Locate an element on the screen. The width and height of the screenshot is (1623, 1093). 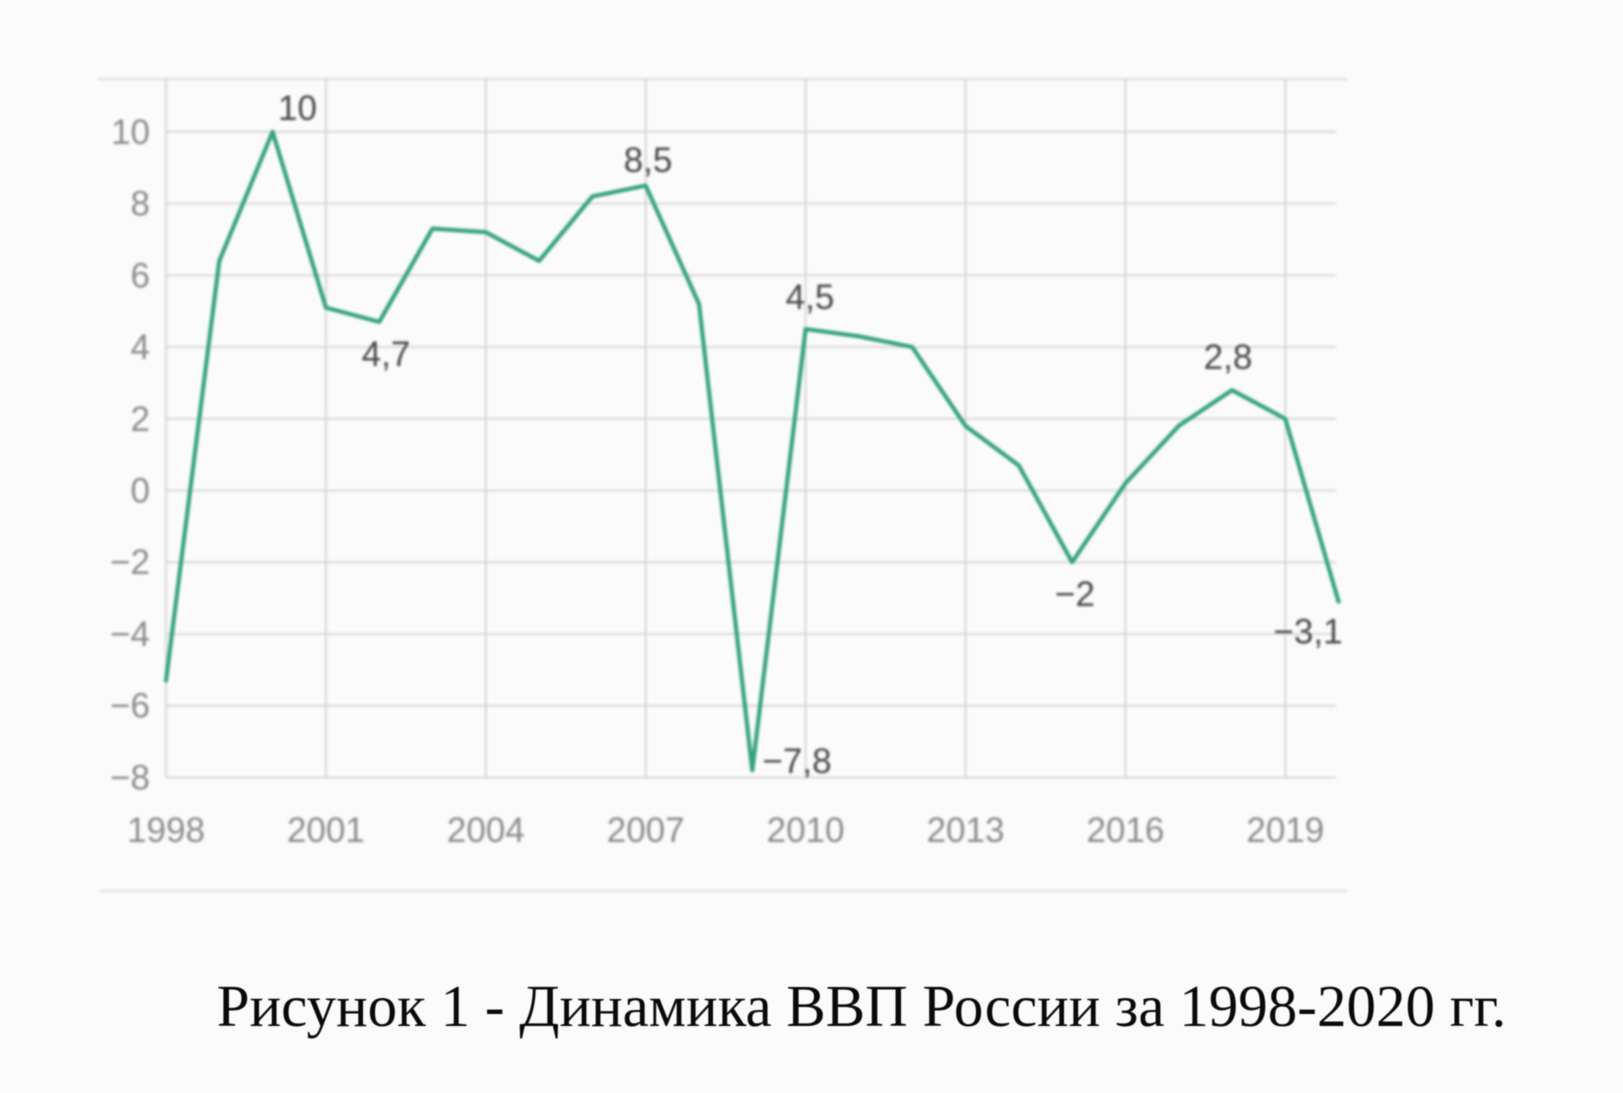
svg-text: −3,1 is located at coordinates (1307, 632).